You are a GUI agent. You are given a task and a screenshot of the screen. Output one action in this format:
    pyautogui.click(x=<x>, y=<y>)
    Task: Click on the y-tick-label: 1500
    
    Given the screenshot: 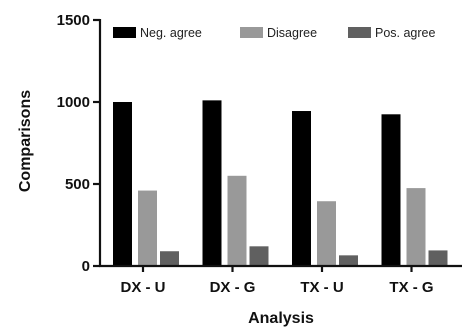 What is the action you would take?
    pyautogui.click(x=73, y=20)
    